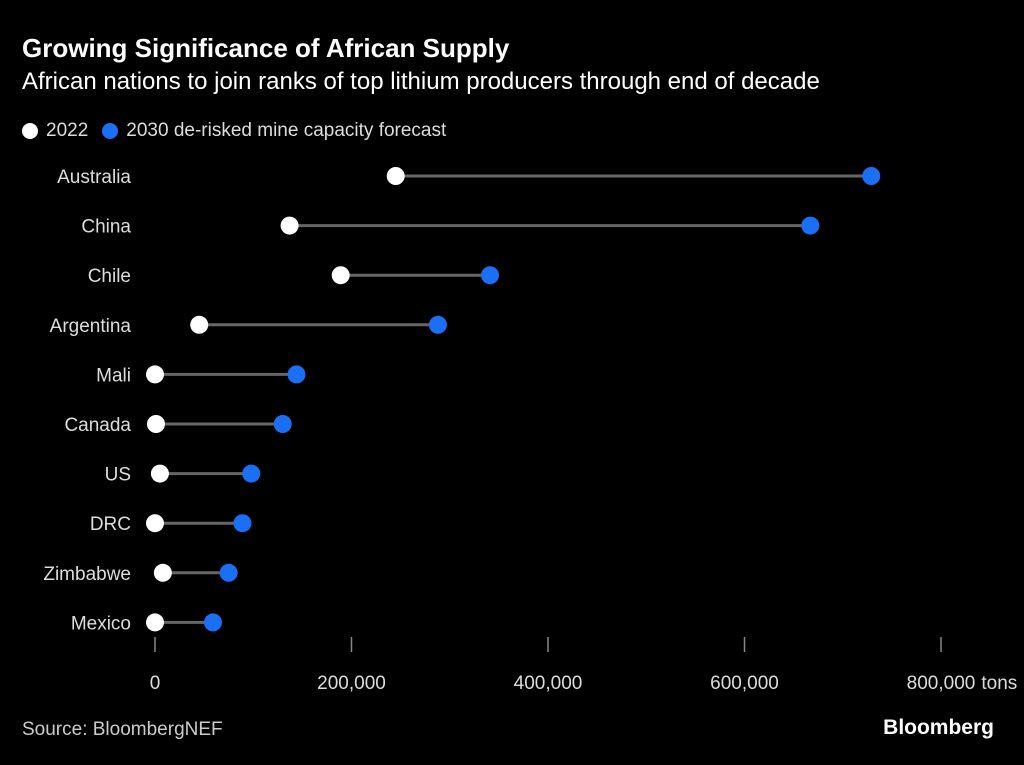 The height and width of the screenshot is (765, 1024). Describe the element at coordinates (67, 130) in the screenshot. I see `legend-label-2022: 2022` at that location.